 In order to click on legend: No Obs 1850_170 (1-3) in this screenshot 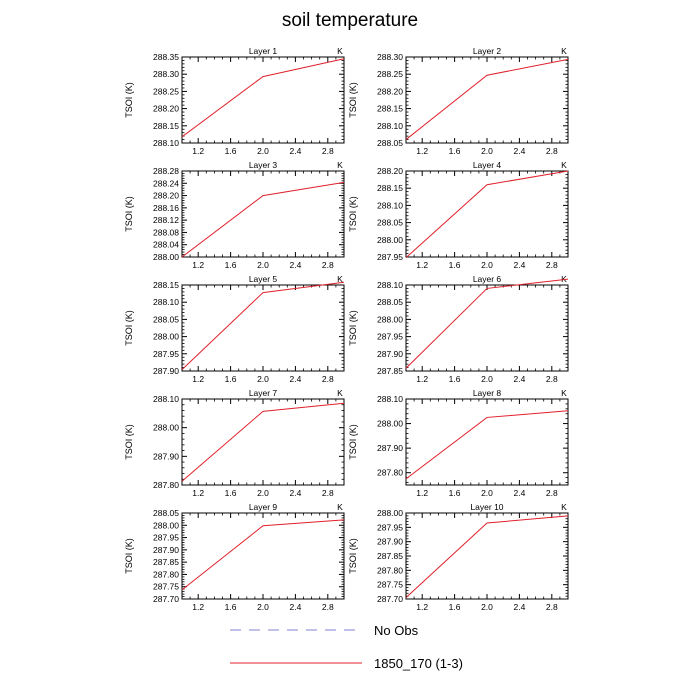, I will do `click(346, 647)`.